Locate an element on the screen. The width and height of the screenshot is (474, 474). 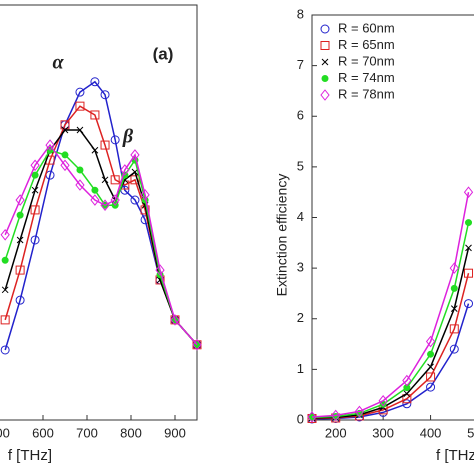
y-tick-label: 1 is located at coordinates (300, 368).